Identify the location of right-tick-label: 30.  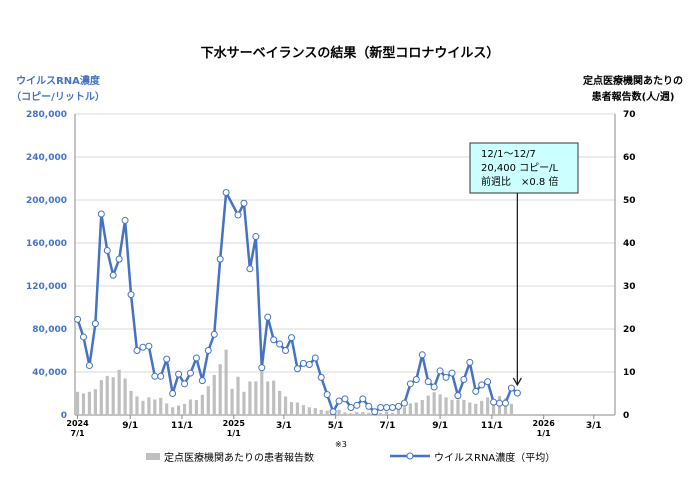
(629, 287).